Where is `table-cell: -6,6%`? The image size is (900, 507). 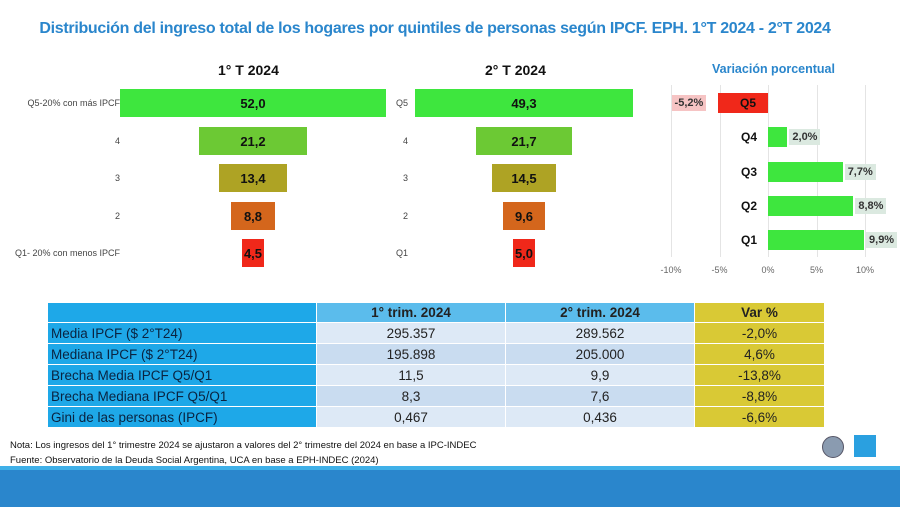
table-cell: -6,6% is located at coordinates (759, 417).